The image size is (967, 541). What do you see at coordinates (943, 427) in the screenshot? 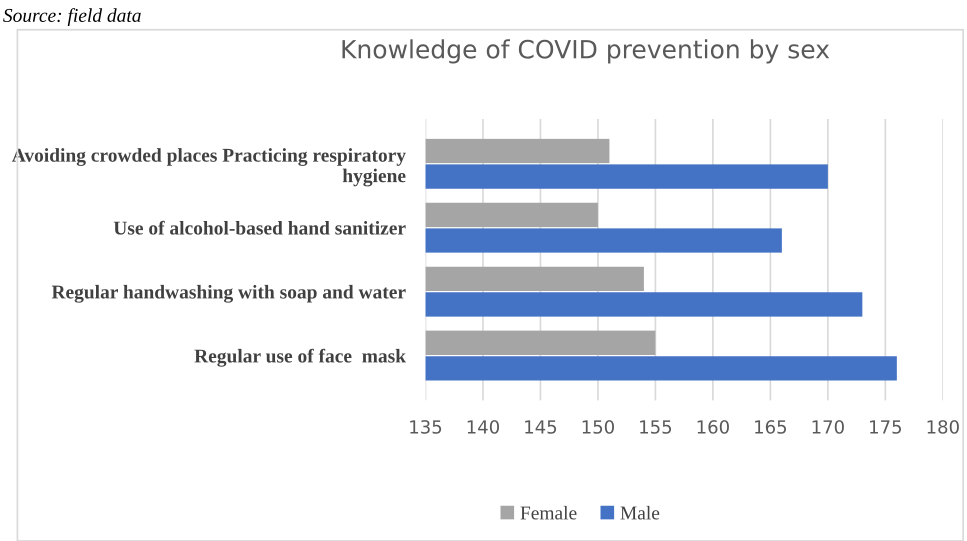
I see `x-tick-label: 180` at bounding box center [943, 427].